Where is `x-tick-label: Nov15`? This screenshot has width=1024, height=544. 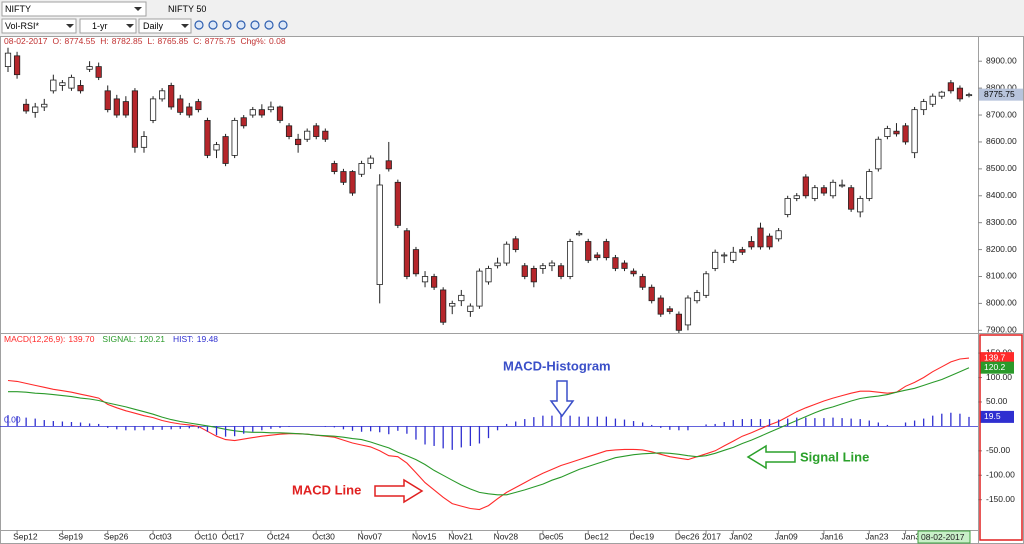
x-tick-label: Nov15 is located at coordinates (424, 536).